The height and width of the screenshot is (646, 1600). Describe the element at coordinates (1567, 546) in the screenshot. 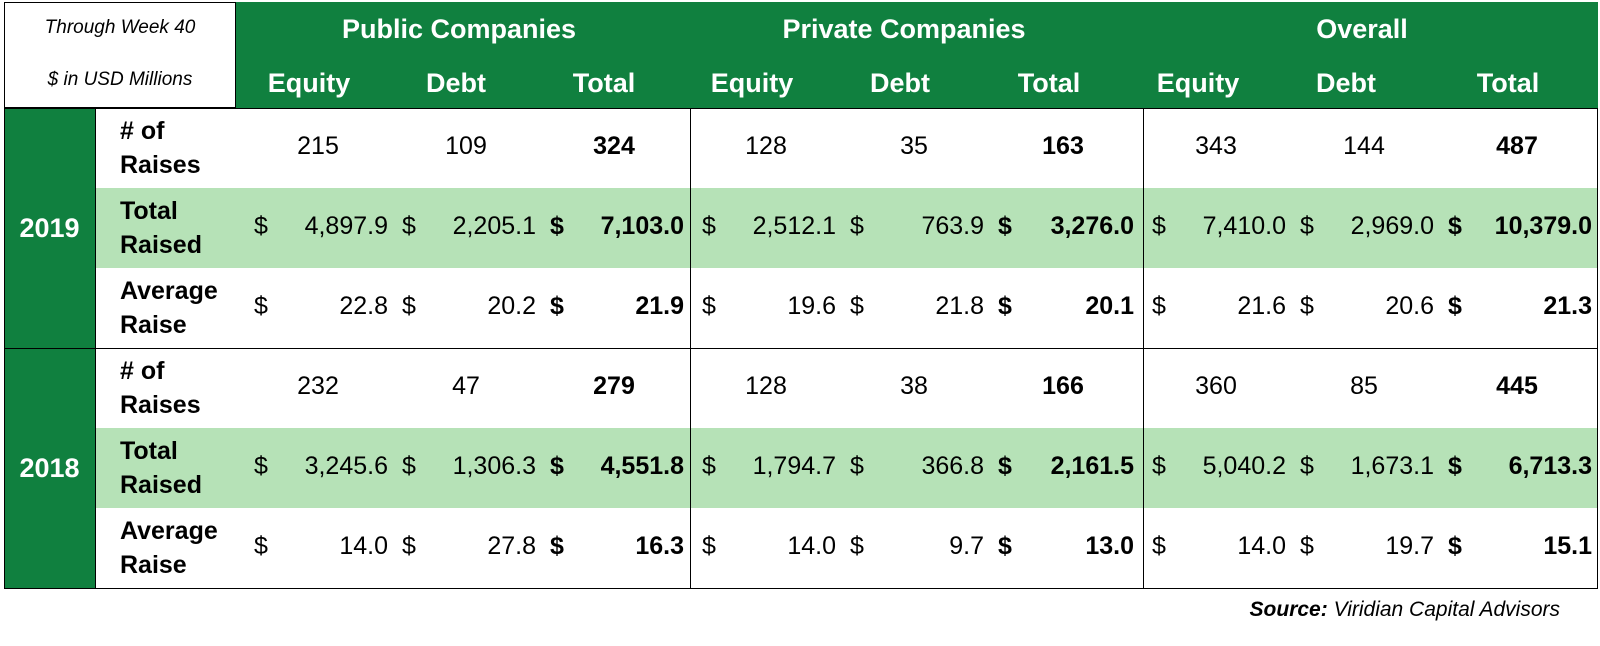

I see `cell-value: 15.1` at that location.